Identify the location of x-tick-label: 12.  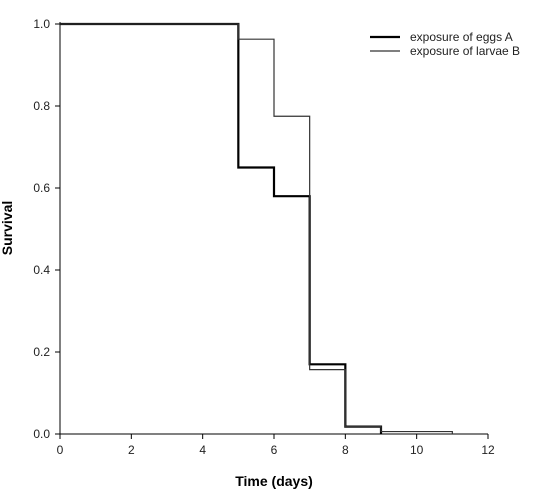
(488, 450).